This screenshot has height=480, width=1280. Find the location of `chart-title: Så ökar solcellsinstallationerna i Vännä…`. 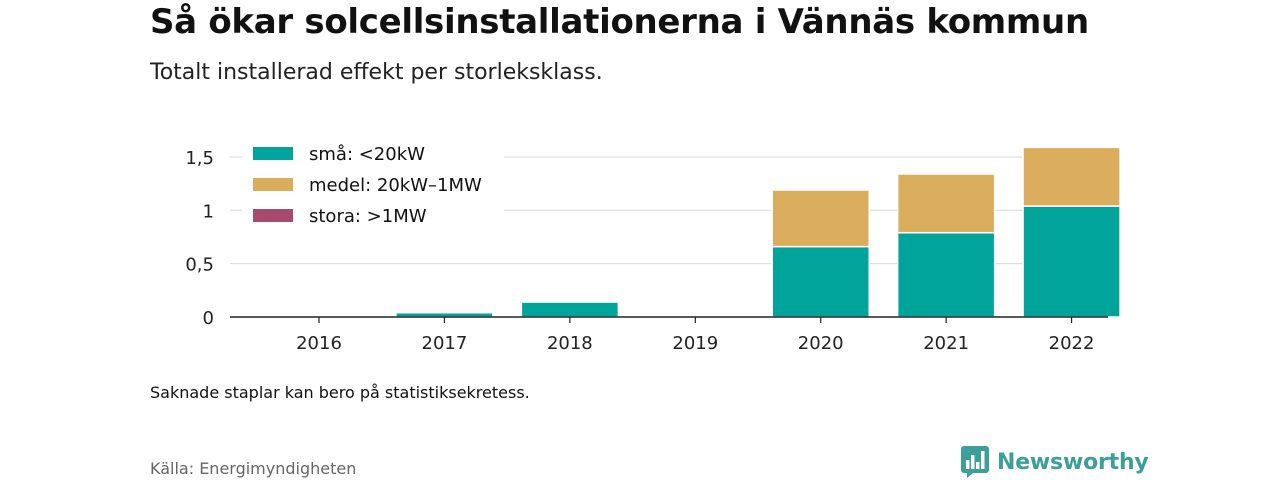

chart-title: Så ökar solcellsinstallationerna i Vännä… is located at coordinates (619, 22).